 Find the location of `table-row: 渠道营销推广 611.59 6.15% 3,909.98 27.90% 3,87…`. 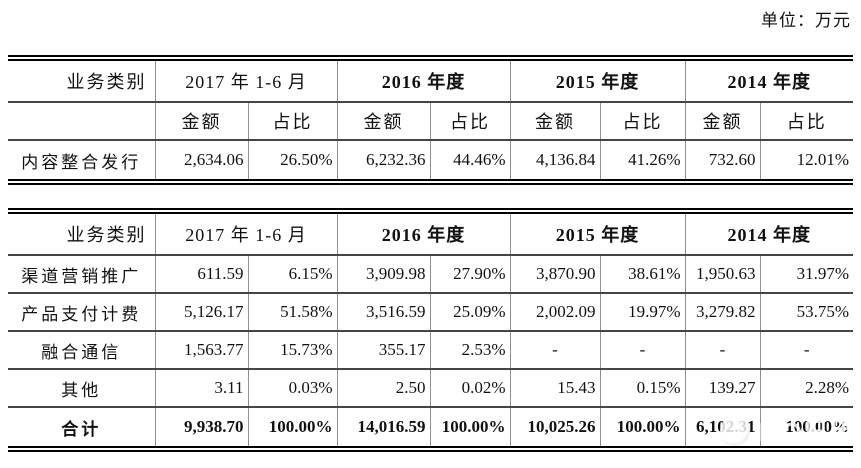

table-row: 渠道营销推广 611.59 6.15% 3,909.98 27.90% 3,87… is located at coordinates (430, 273).